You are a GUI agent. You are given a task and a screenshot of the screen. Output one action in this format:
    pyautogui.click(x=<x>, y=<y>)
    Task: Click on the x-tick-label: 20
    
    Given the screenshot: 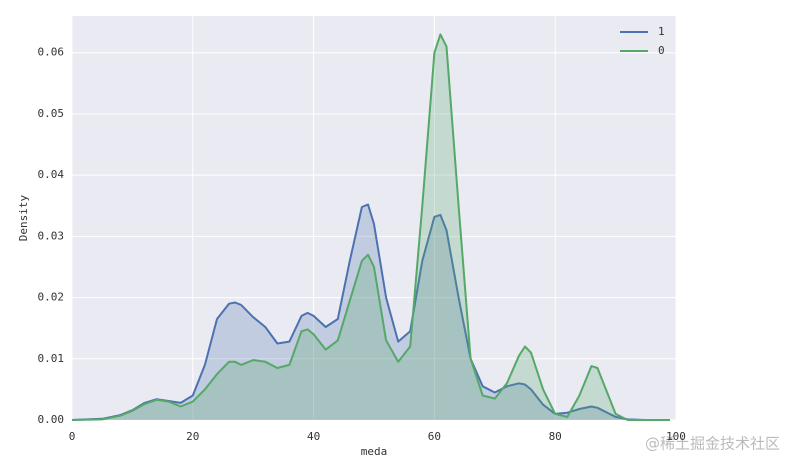 What is the action you would take?
    pyautogui.click(x=192, y=436)
    